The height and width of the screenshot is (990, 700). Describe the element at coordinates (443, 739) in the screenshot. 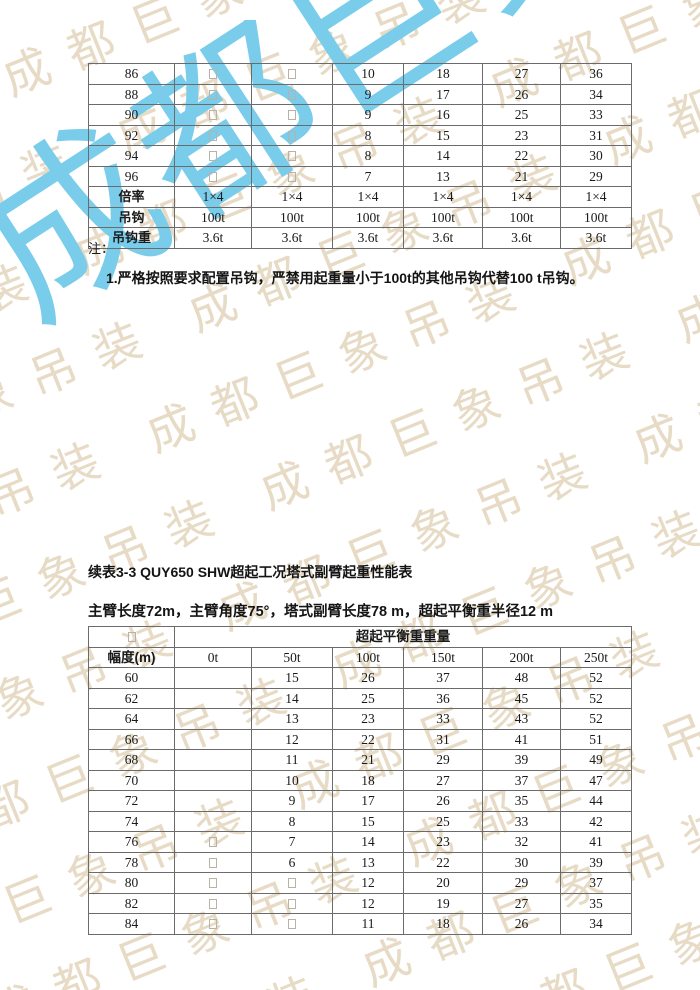

I see `table-cell: 31` at that location.